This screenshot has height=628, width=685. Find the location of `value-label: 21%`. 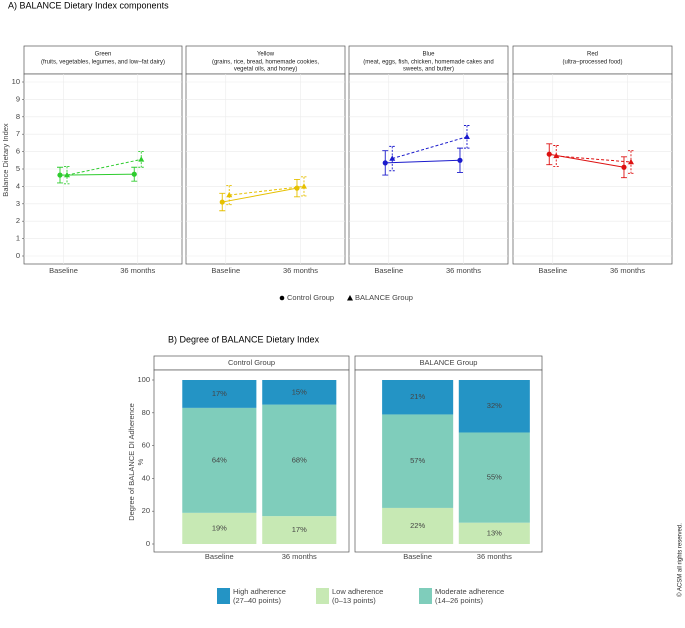

value-label: 21% is located at coordinates (417, 396).